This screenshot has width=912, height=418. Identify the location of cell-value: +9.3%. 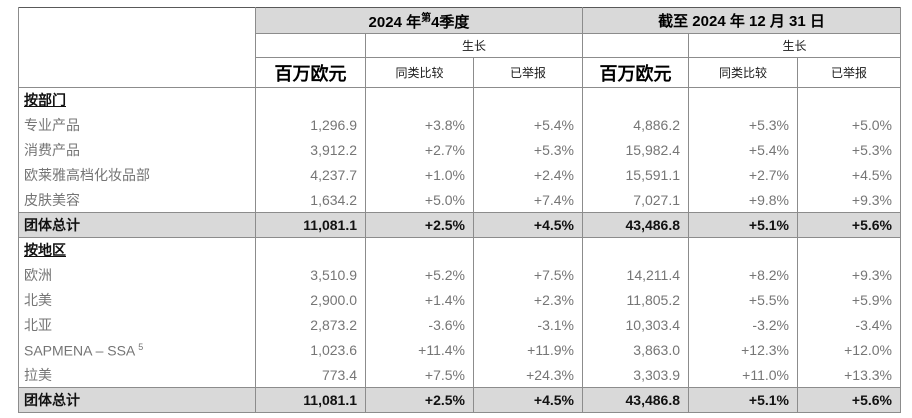
(849, 200).